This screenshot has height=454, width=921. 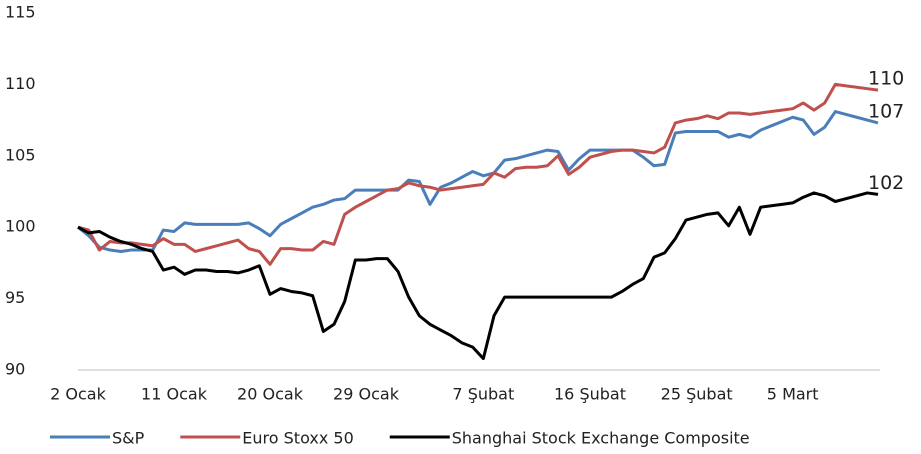 What do you see at coordinates (15, 369) in the screenshot?
I see `y-tick-label: 90` at bounding box center [15, 369].